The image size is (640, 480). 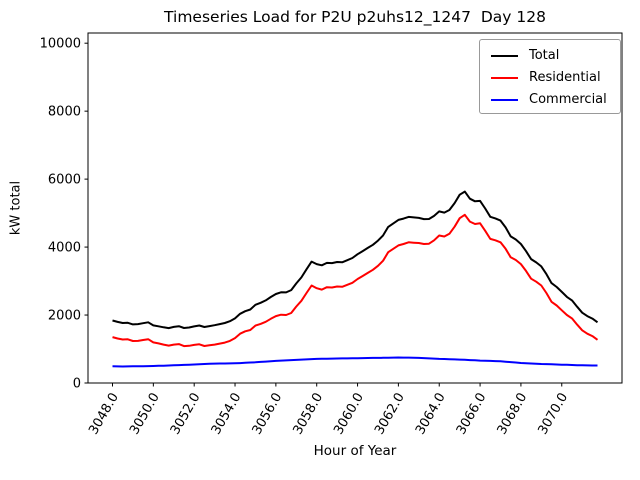 What do you see at coordinates (60, 44) in the screenshot?
I see `y-tick-label: 10000` at bounding box center [60, 44].